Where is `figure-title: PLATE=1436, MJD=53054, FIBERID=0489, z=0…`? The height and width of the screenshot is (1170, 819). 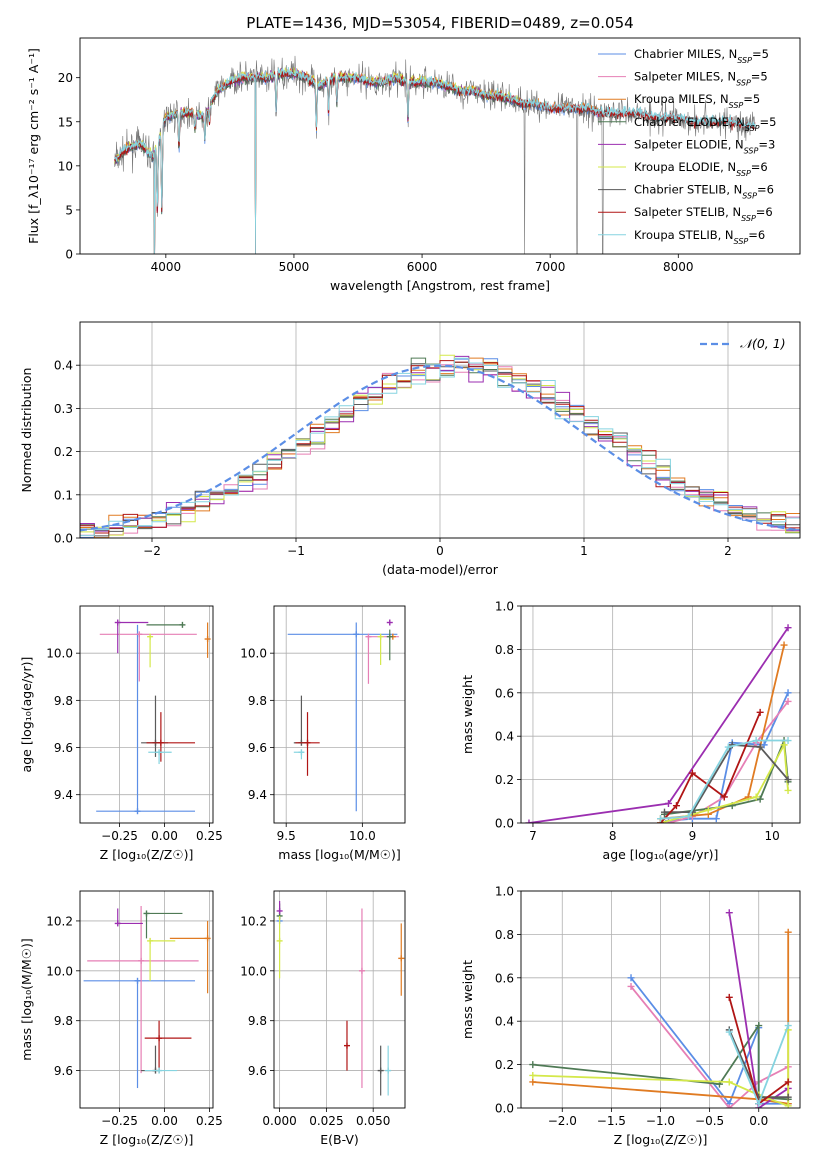
figure-title: PLATE=1436, MJD=53054, FIBERID=0489, z=0… is located at coordinates (439, 23).